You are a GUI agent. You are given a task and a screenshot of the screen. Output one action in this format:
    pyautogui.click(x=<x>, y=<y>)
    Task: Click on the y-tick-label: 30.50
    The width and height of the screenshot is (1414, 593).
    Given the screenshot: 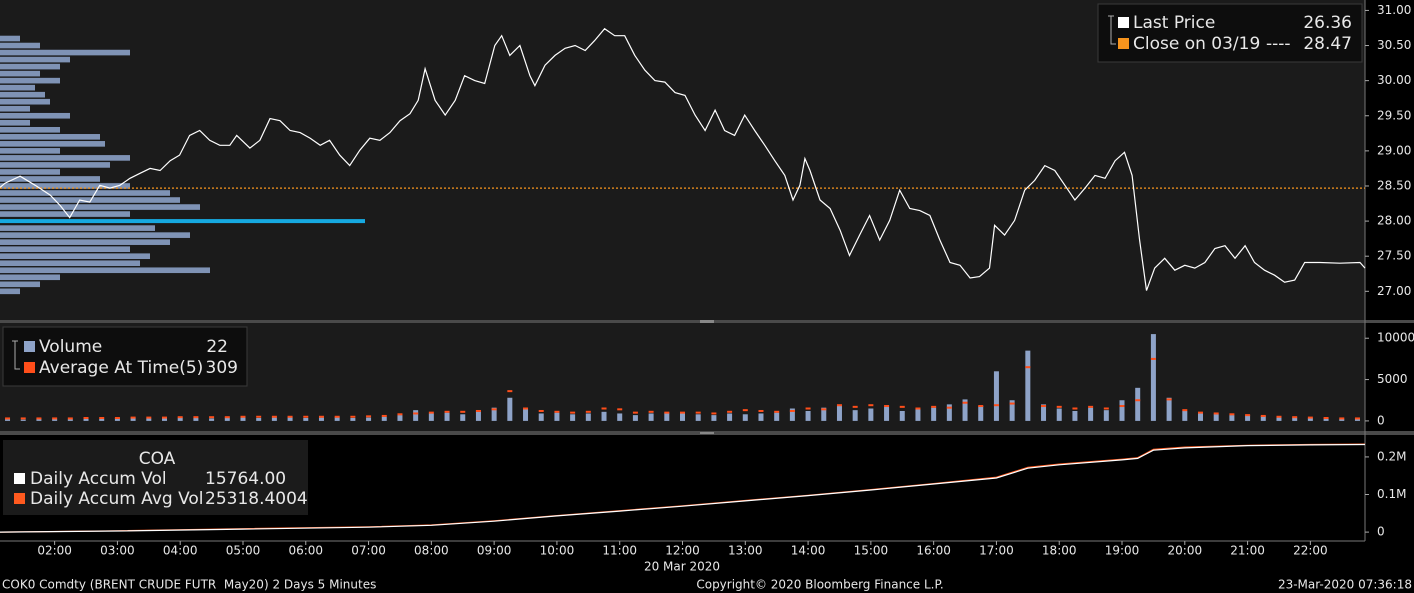 What is the action you would take?
    pyautogui.click(x=1394, y=45)
    